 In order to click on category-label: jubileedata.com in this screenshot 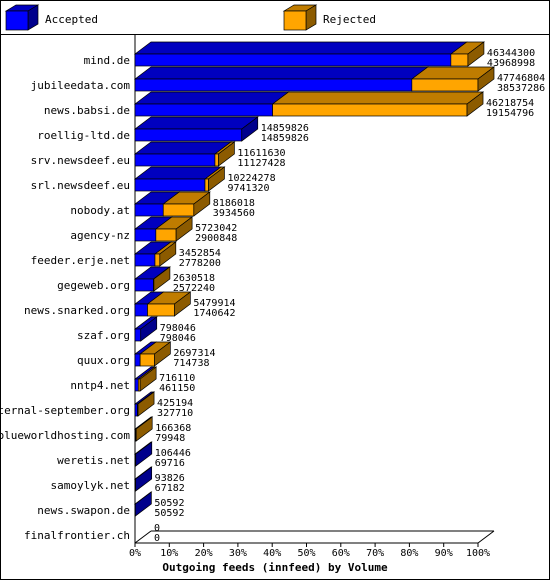, I will do `click(81, 85)`.